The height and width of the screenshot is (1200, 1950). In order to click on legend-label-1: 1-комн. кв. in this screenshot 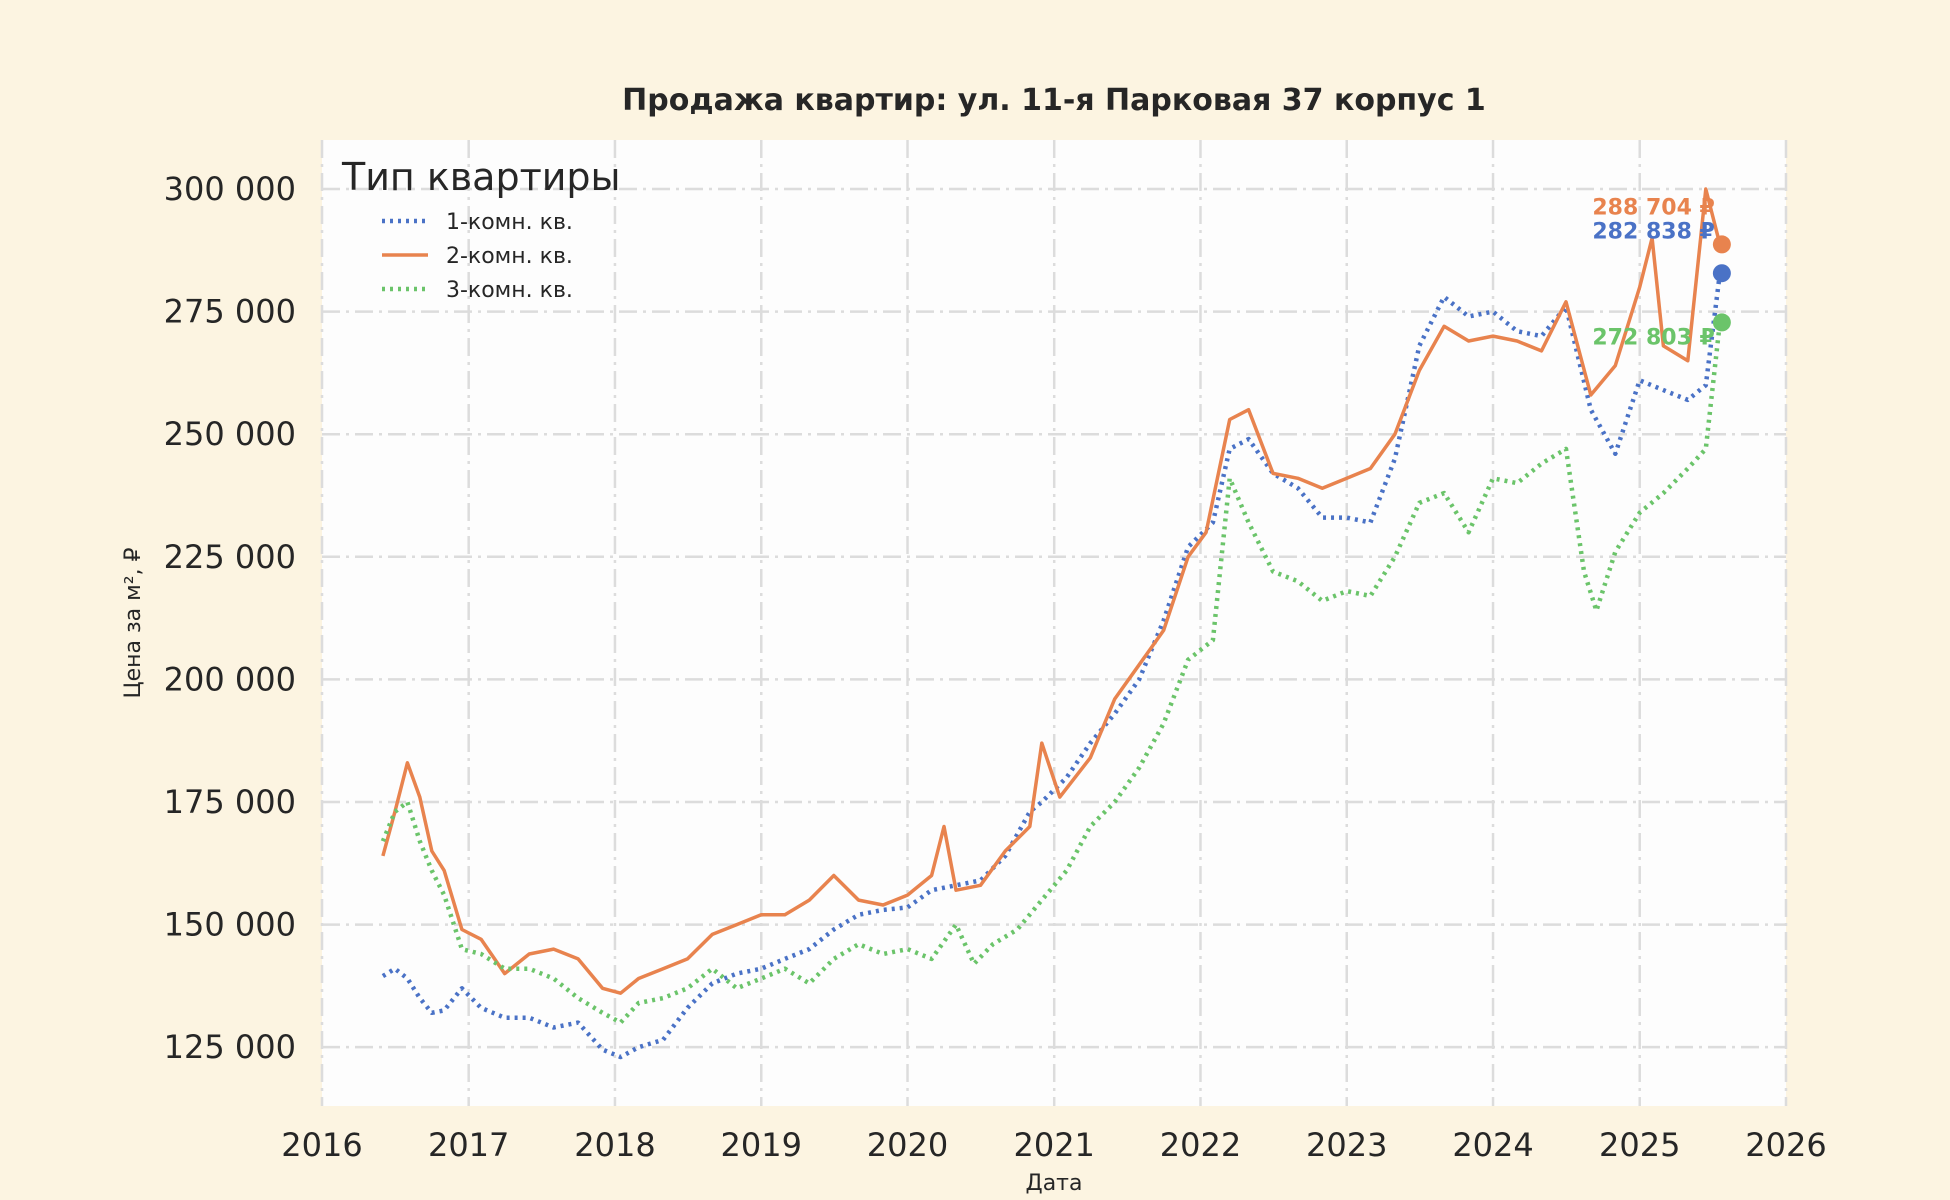, I will do `click(509, 222)`.